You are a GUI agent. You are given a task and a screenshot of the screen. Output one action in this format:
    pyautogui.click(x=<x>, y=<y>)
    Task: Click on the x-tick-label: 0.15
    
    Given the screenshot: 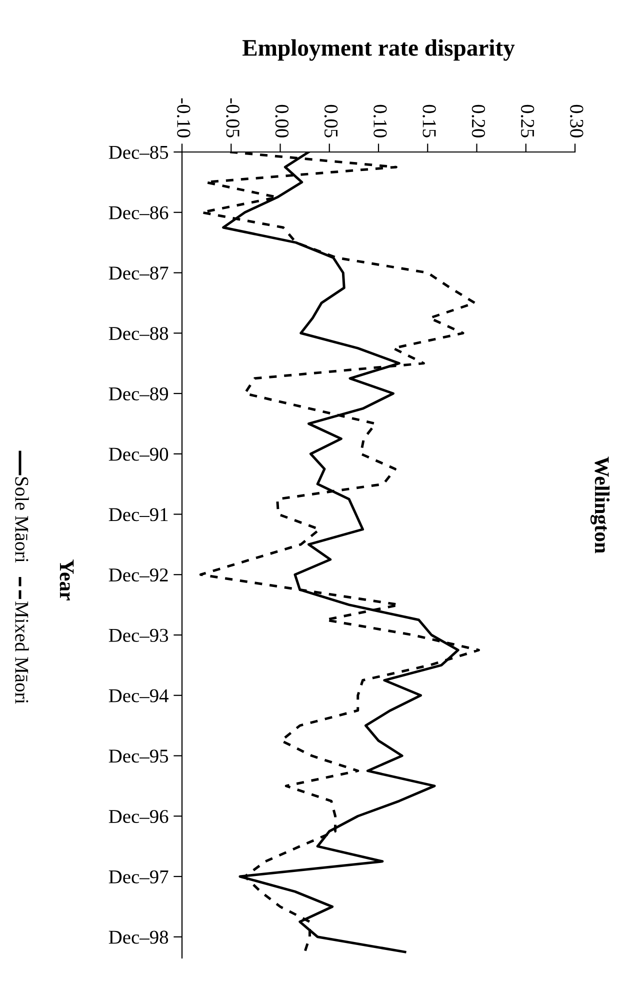 What is the action you would take?
    pyautogui.click(x=429, y=121)
    